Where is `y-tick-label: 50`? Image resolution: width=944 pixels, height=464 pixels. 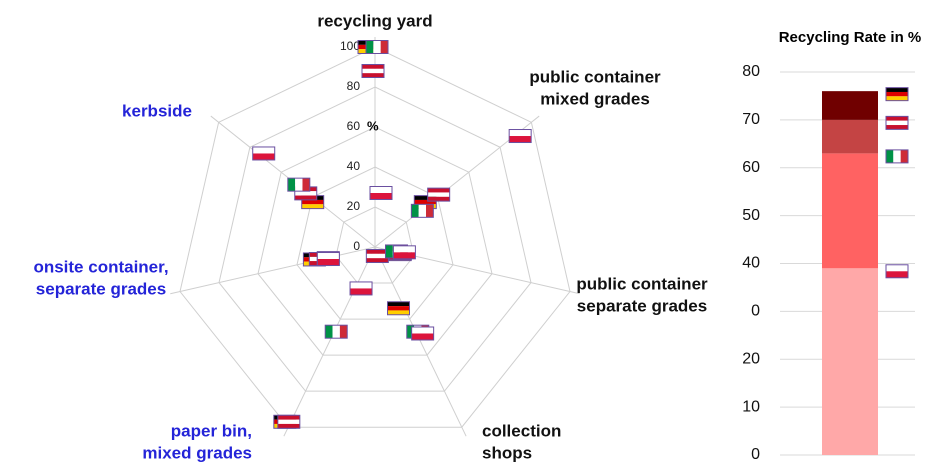 y-tick-label: 50 is located at coordinates (751, 215).